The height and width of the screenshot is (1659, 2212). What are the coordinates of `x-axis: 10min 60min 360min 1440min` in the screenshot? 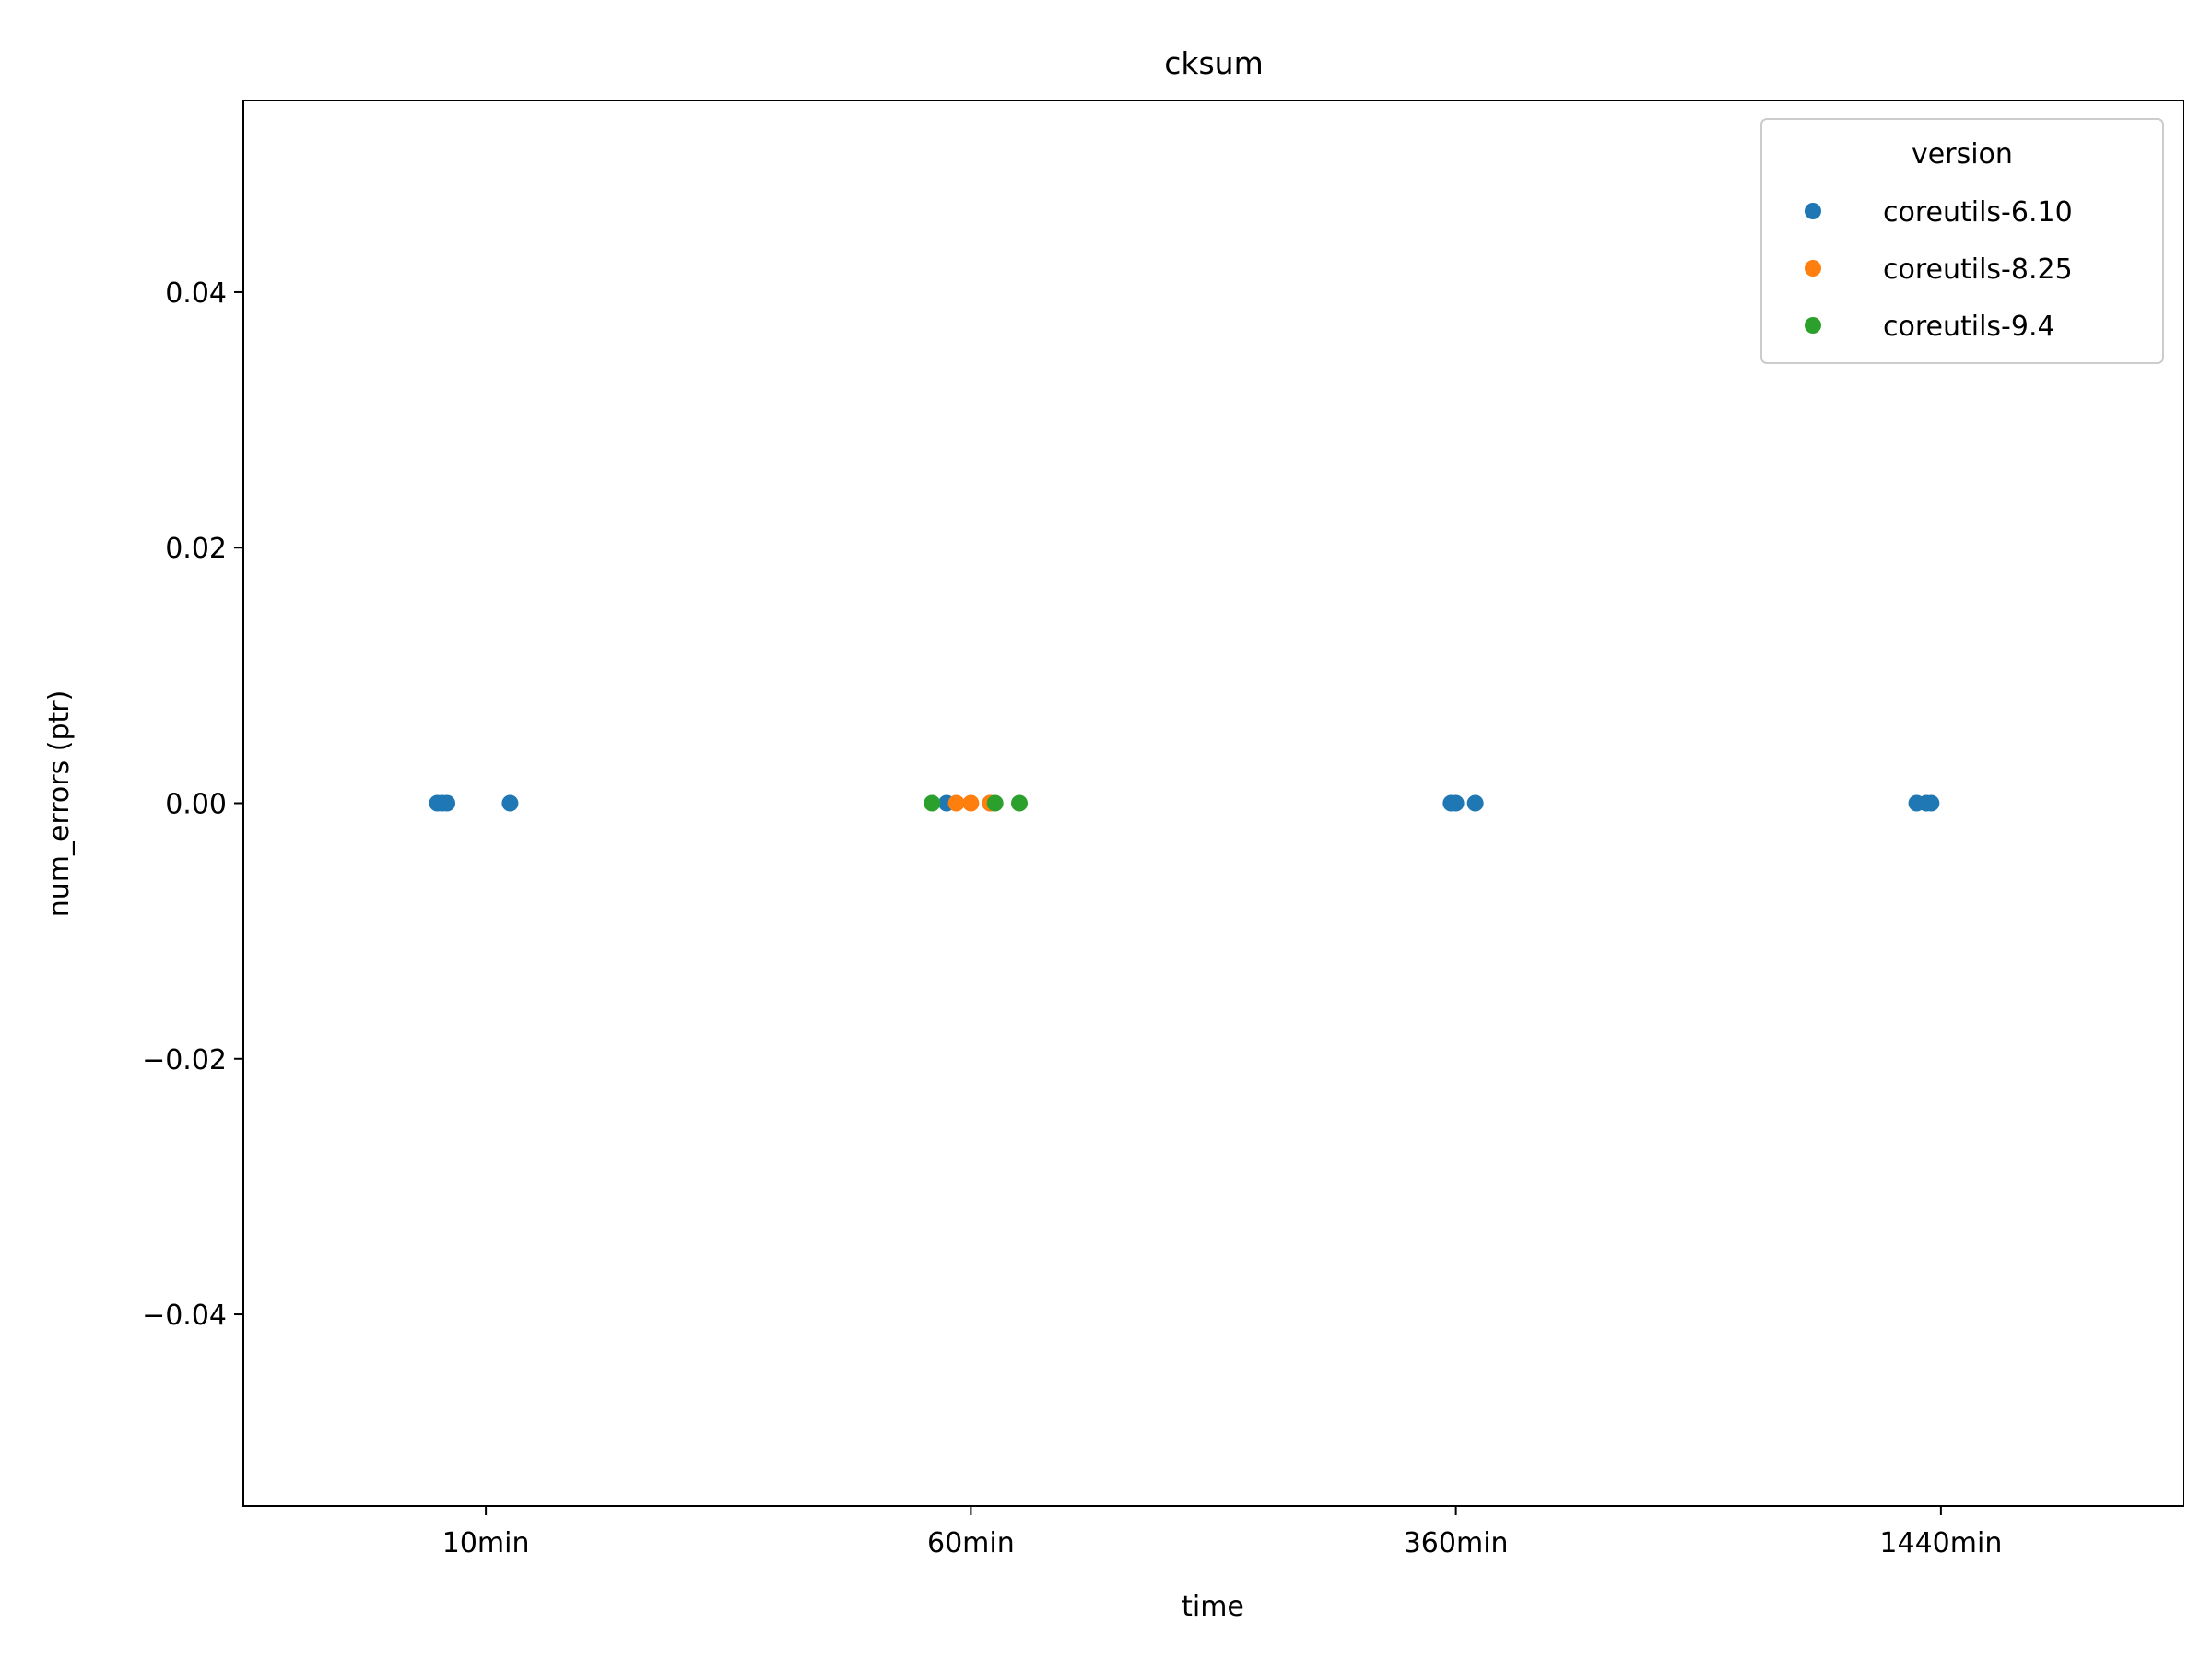 It's located at (1222, 1532).